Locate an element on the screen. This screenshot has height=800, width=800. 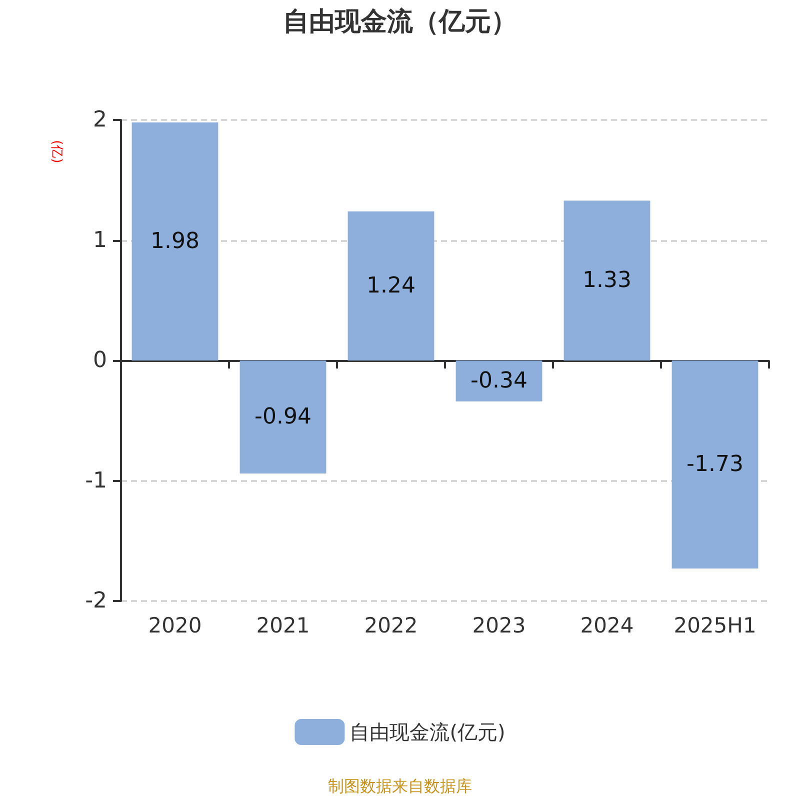
y-axis-title: (亿) is located at coordinates (56, 152).